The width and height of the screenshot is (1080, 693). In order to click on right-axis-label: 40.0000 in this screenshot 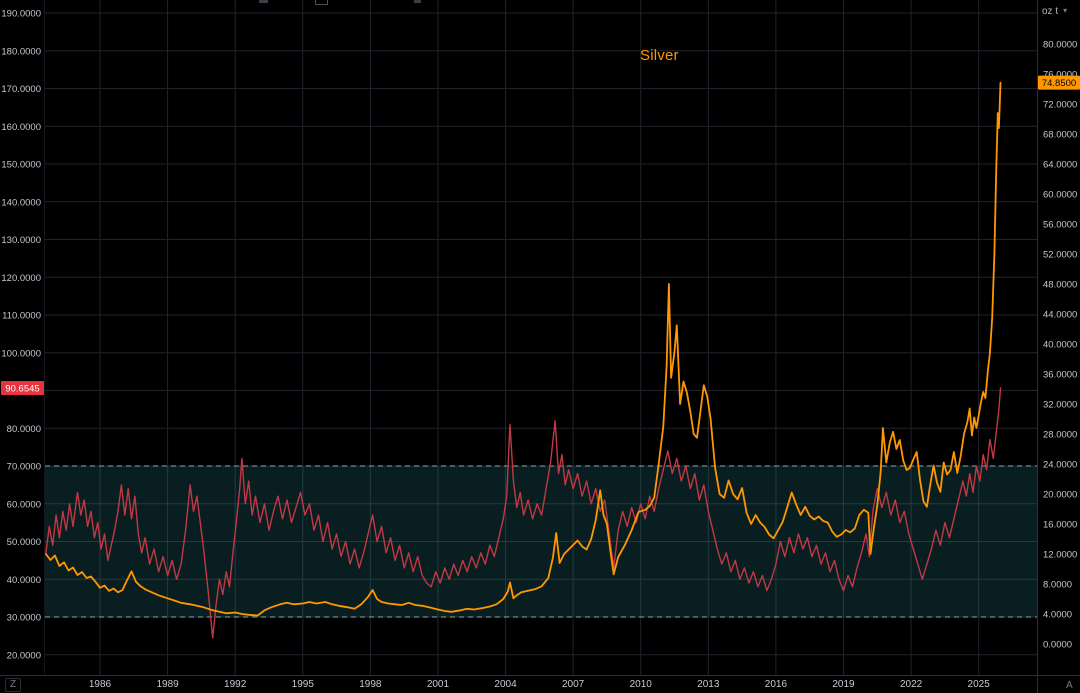, I will do `click(1060, 345)`.